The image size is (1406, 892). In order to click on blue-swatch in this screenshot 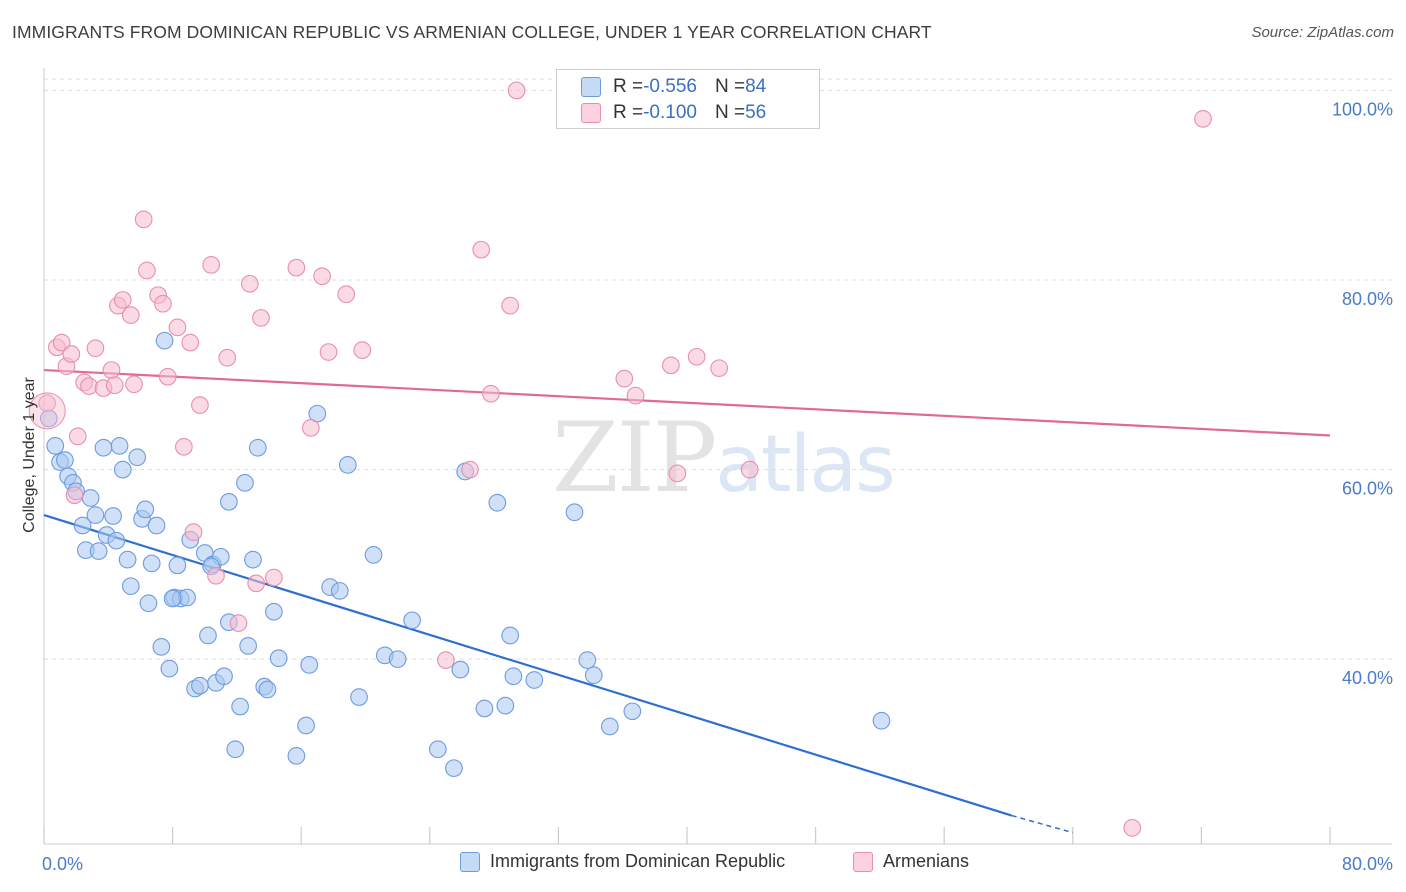, I will do `click(591, 87)`.